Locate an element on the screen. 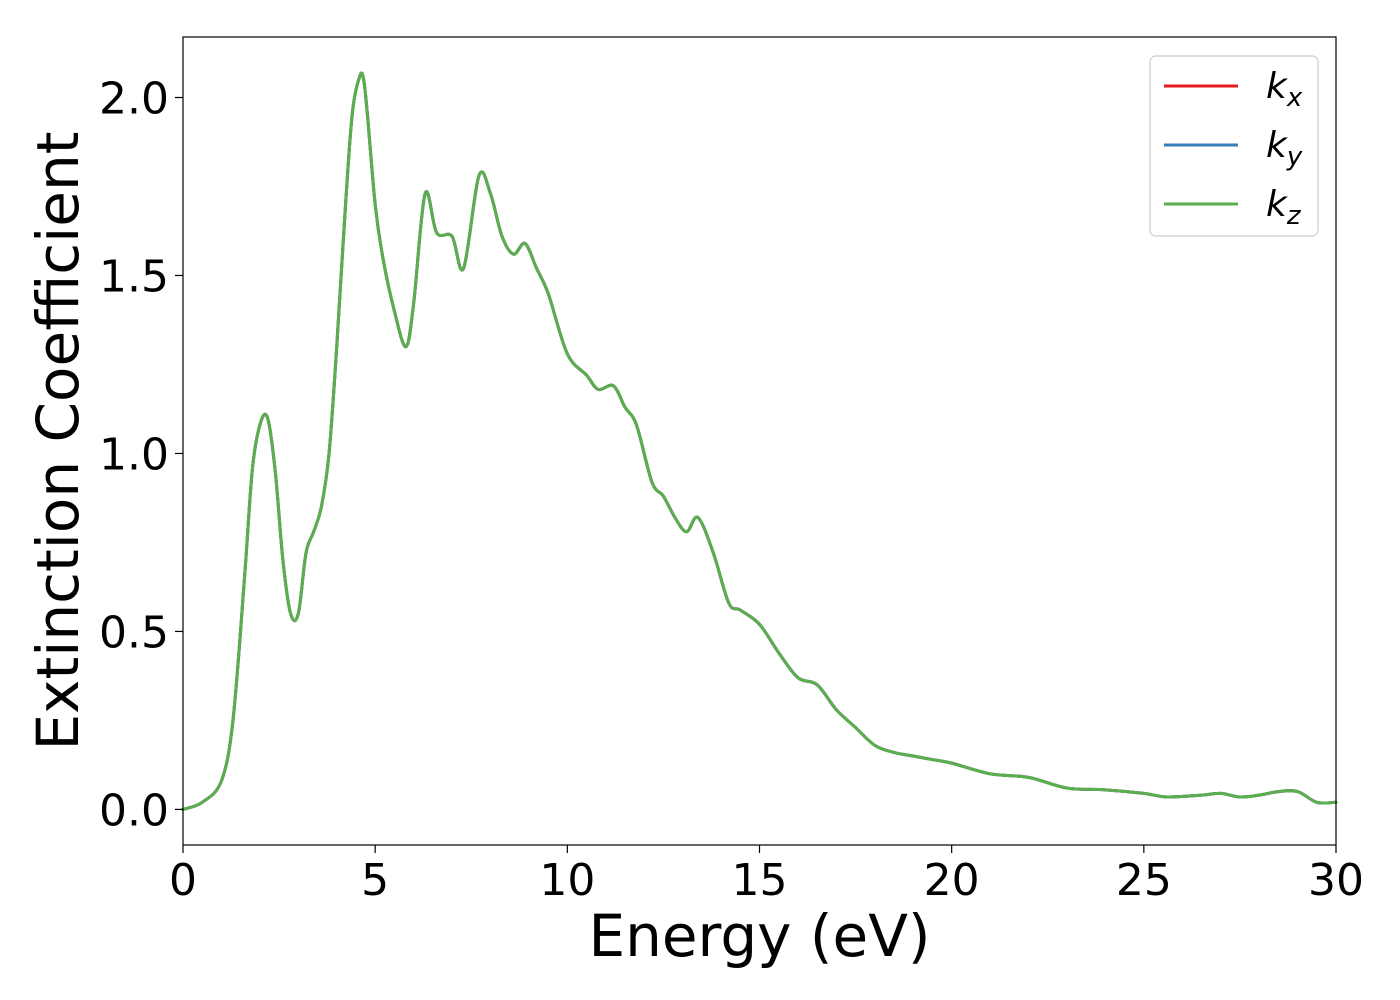  y-tick-label: 1.5 is located at coordinates (134, 276).